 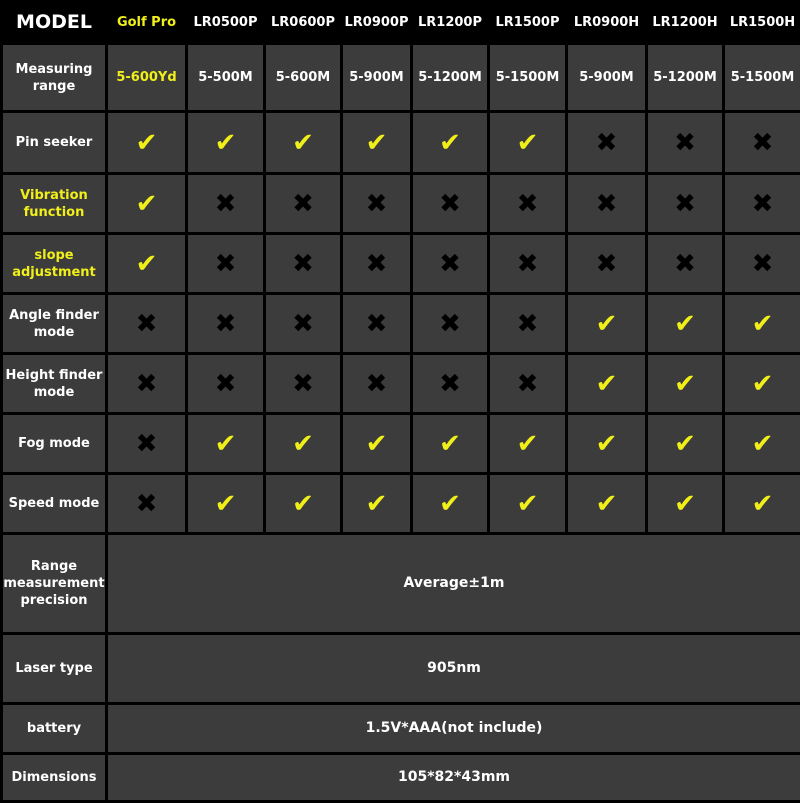 What do you see at coordinates (54, 324) in the screenshot?
I see `row-label: Angle finder mode` at bounding box center [54, 324].